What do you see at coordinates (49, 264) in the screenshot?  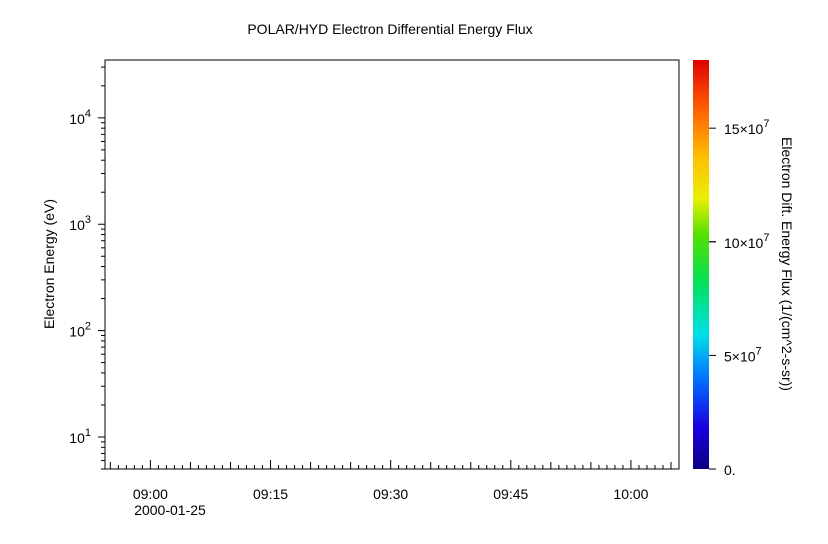 I see `y-axis-label: Electron Energy (eV)` at bounding box center [49, 264].